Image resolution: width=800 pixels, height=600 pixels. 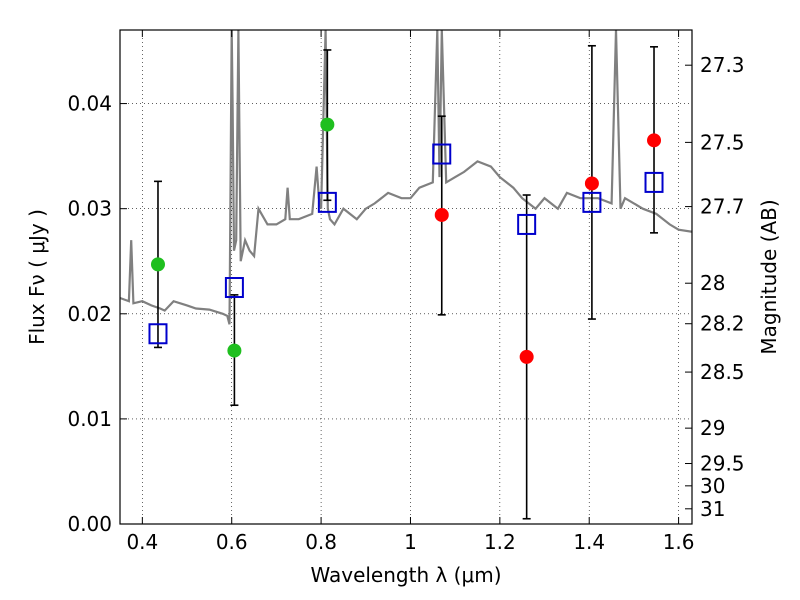 I want to click on magnitude-tick-label: 31, so click(x=712, y=509).